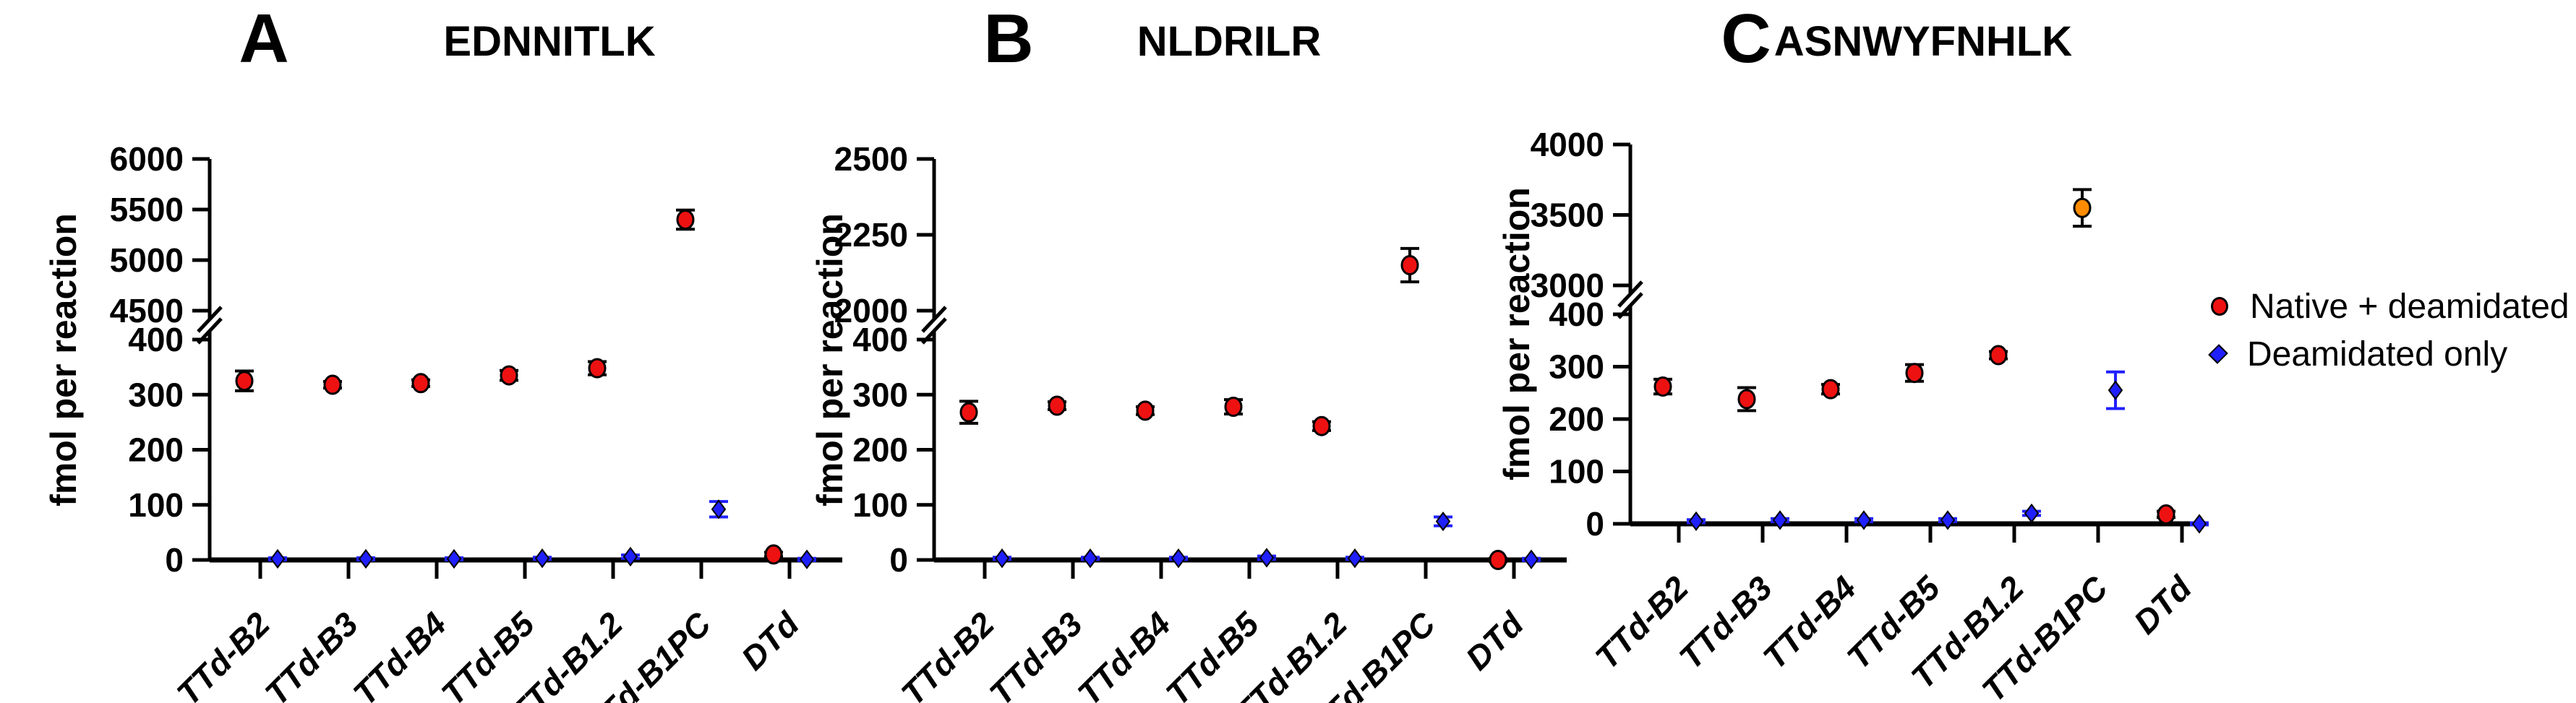  What do you see at coordinates (1517, 333) in the screenshot?
I see `y-axis-title-c: fmol per reaction` at bounding box center [1517, 333].